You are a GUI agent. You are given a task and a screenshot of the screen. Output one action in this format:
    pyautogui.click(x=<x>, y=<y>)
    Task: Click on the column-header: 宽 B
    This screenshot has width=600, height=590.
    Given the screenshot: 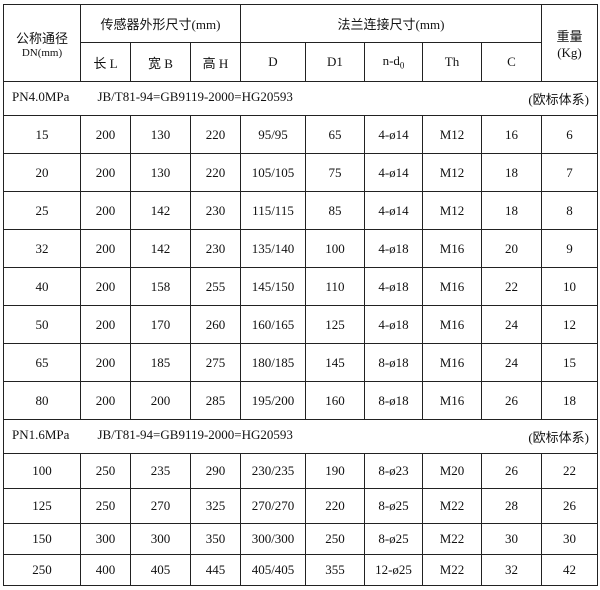 What is the action you would take?
    pyautogui.click(x=160, y=62)
    